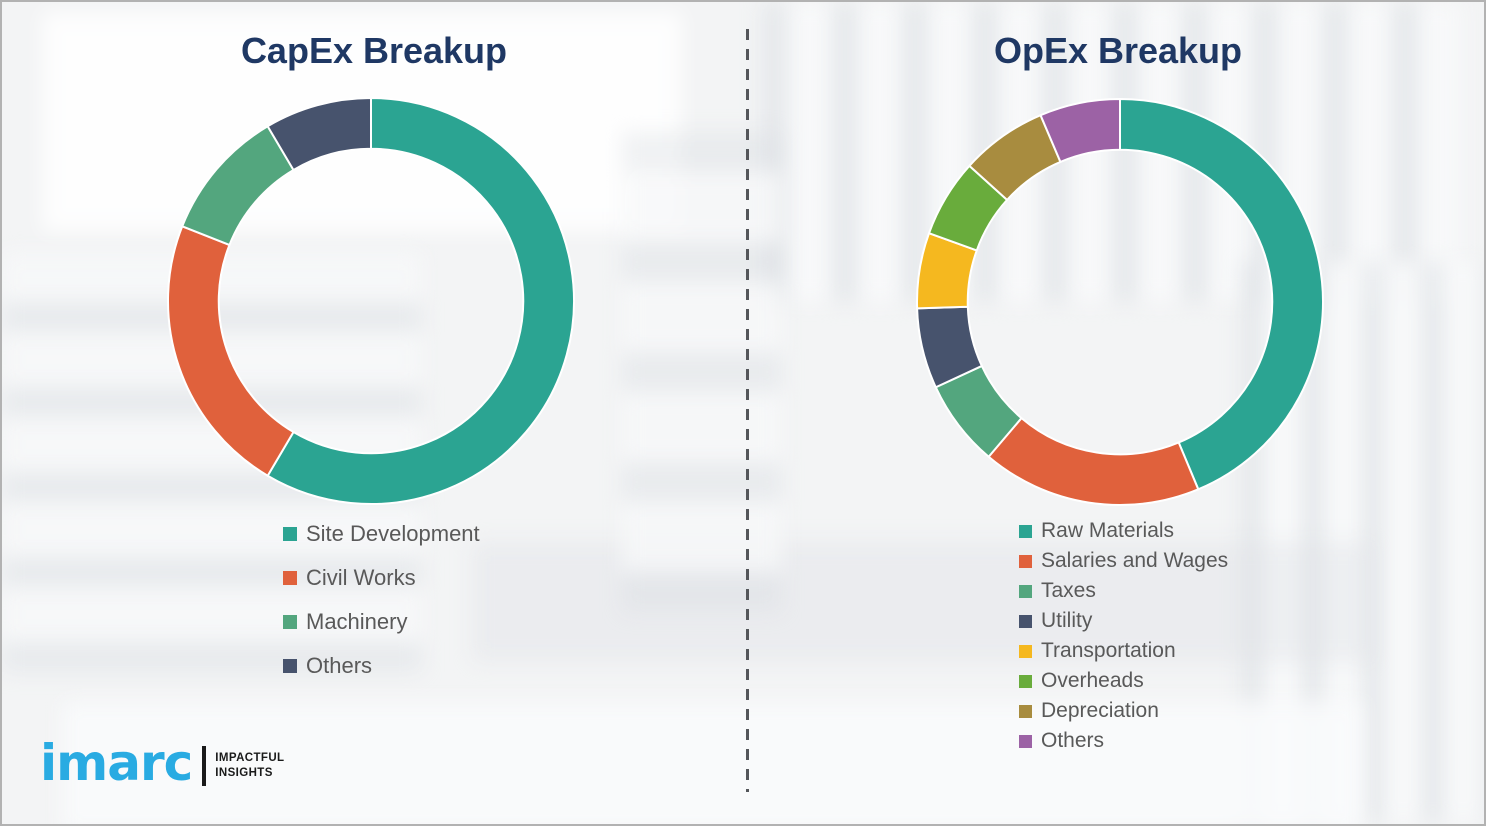 The width and height of the screenshot is (1488, 836). Describe the element at coordinates (204, 766) in the screenshot. I see `logo-divider-bar` at that location.